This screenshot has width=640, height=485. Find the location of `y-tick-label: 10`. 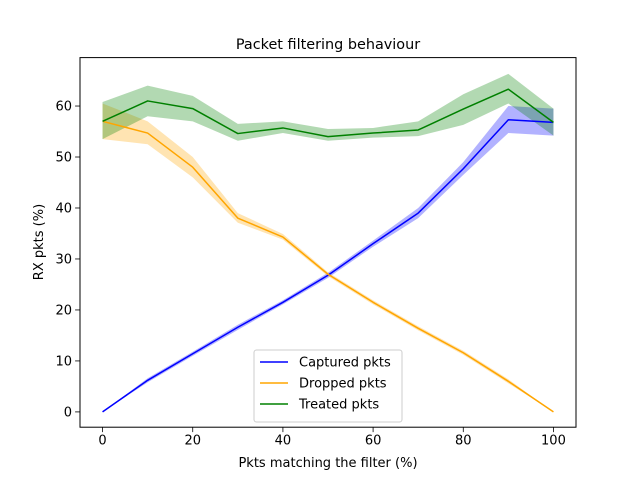

y-tick-label: 10 is located at coordinates (63, 362).